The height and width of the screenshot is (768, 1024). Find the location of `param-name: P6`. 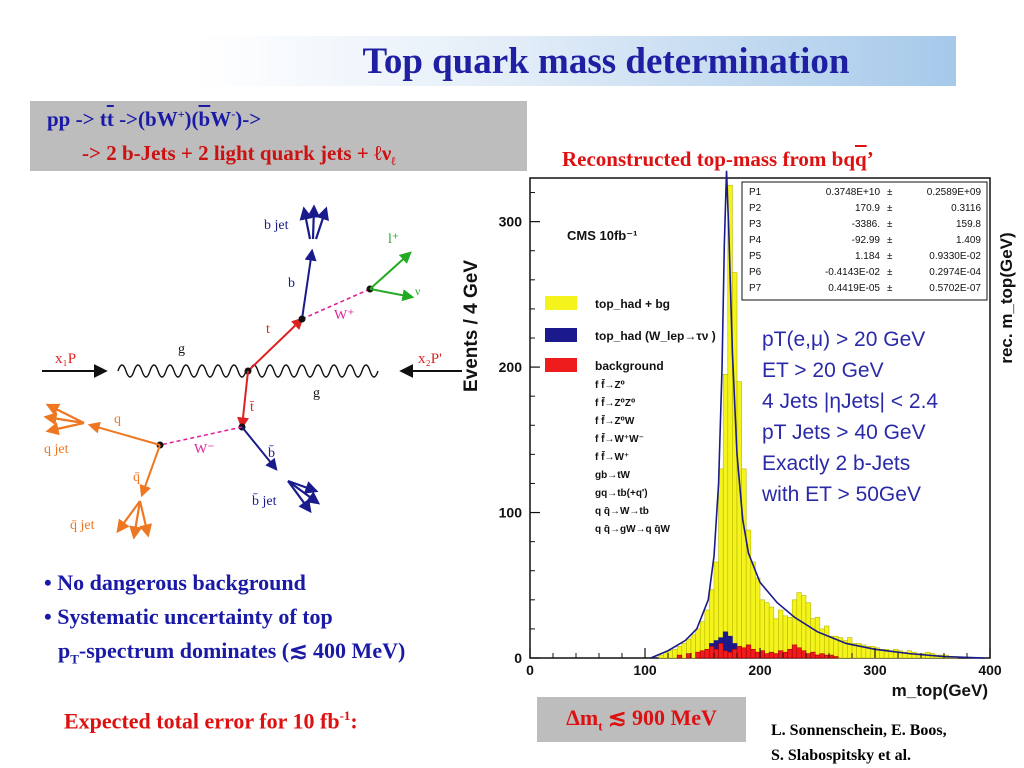

param-name: P6 is located at coordinates (755, 272).